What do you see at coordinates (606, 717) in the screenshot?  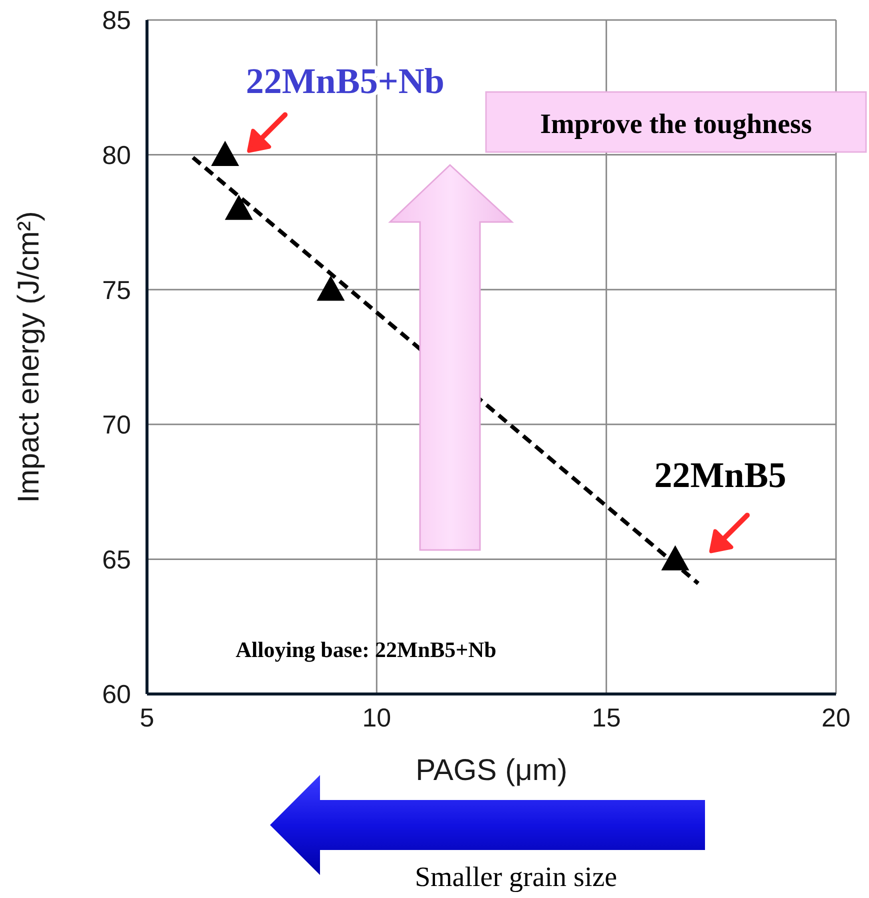 I see `x-tick-label: 15` at bounding box center [606, 717].